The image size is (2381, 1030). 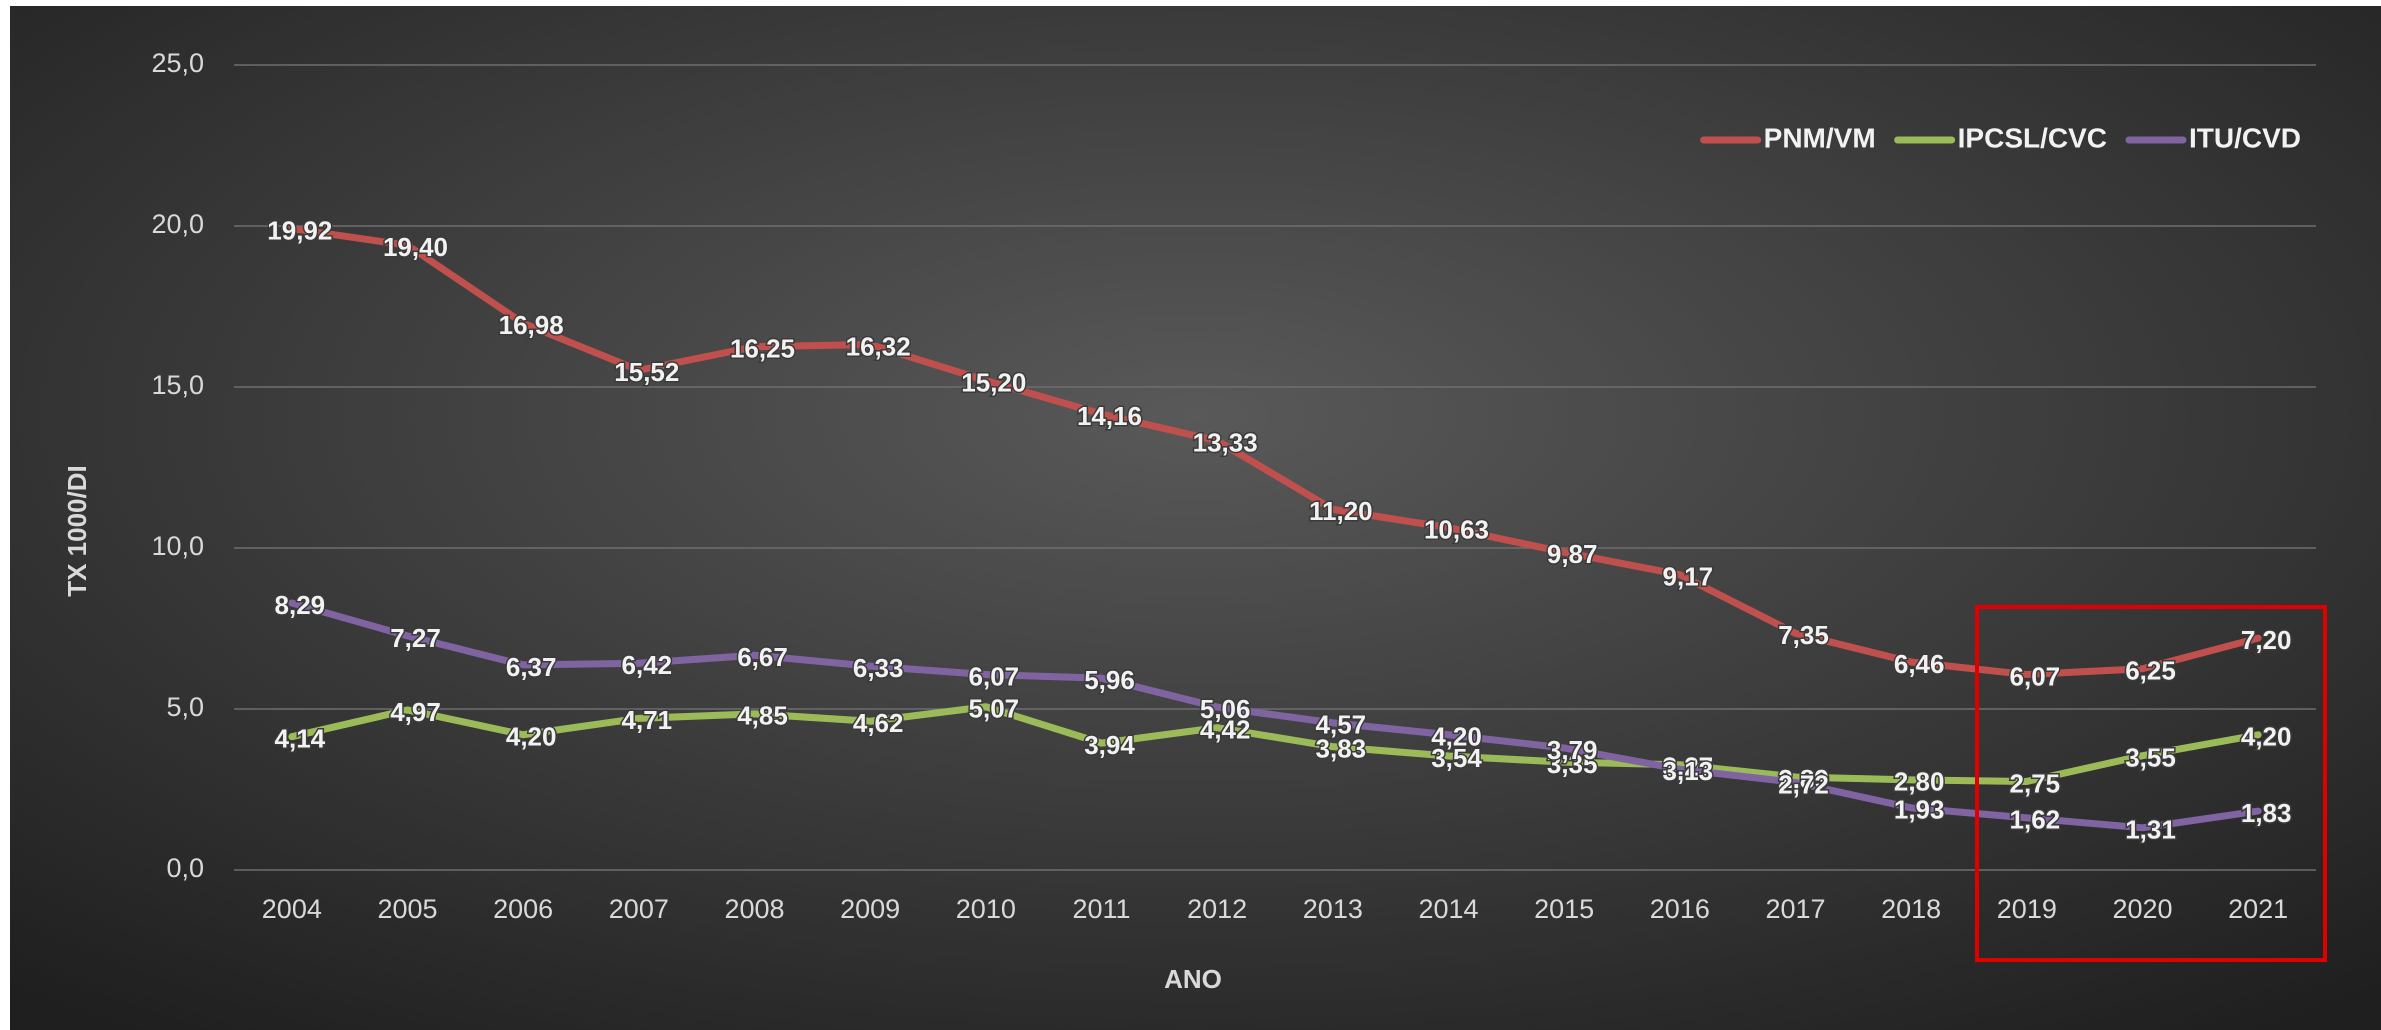 I want to click on x-tick-label: 2016, so click(x=1680, y=909).